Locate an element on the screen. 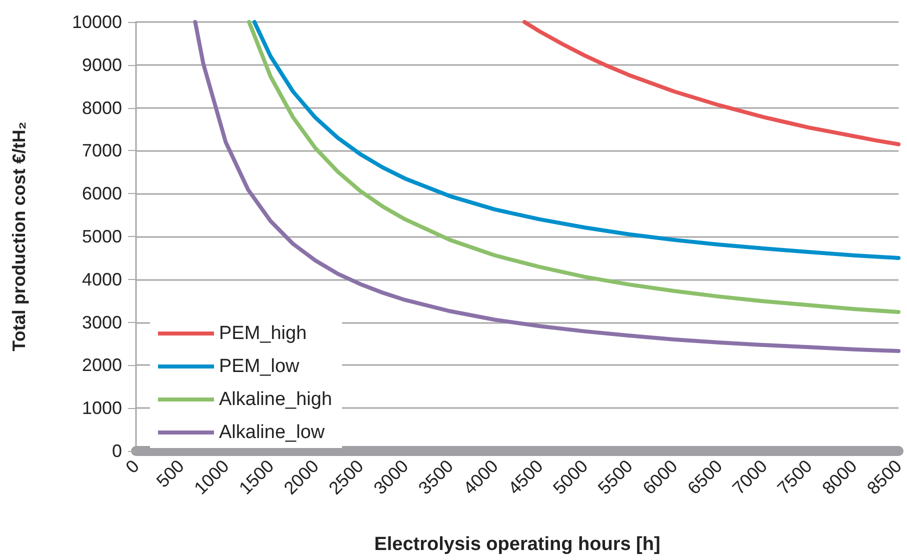  y-axis-title: Total production cost €/tH₂ is located at coordinates (19, 237).